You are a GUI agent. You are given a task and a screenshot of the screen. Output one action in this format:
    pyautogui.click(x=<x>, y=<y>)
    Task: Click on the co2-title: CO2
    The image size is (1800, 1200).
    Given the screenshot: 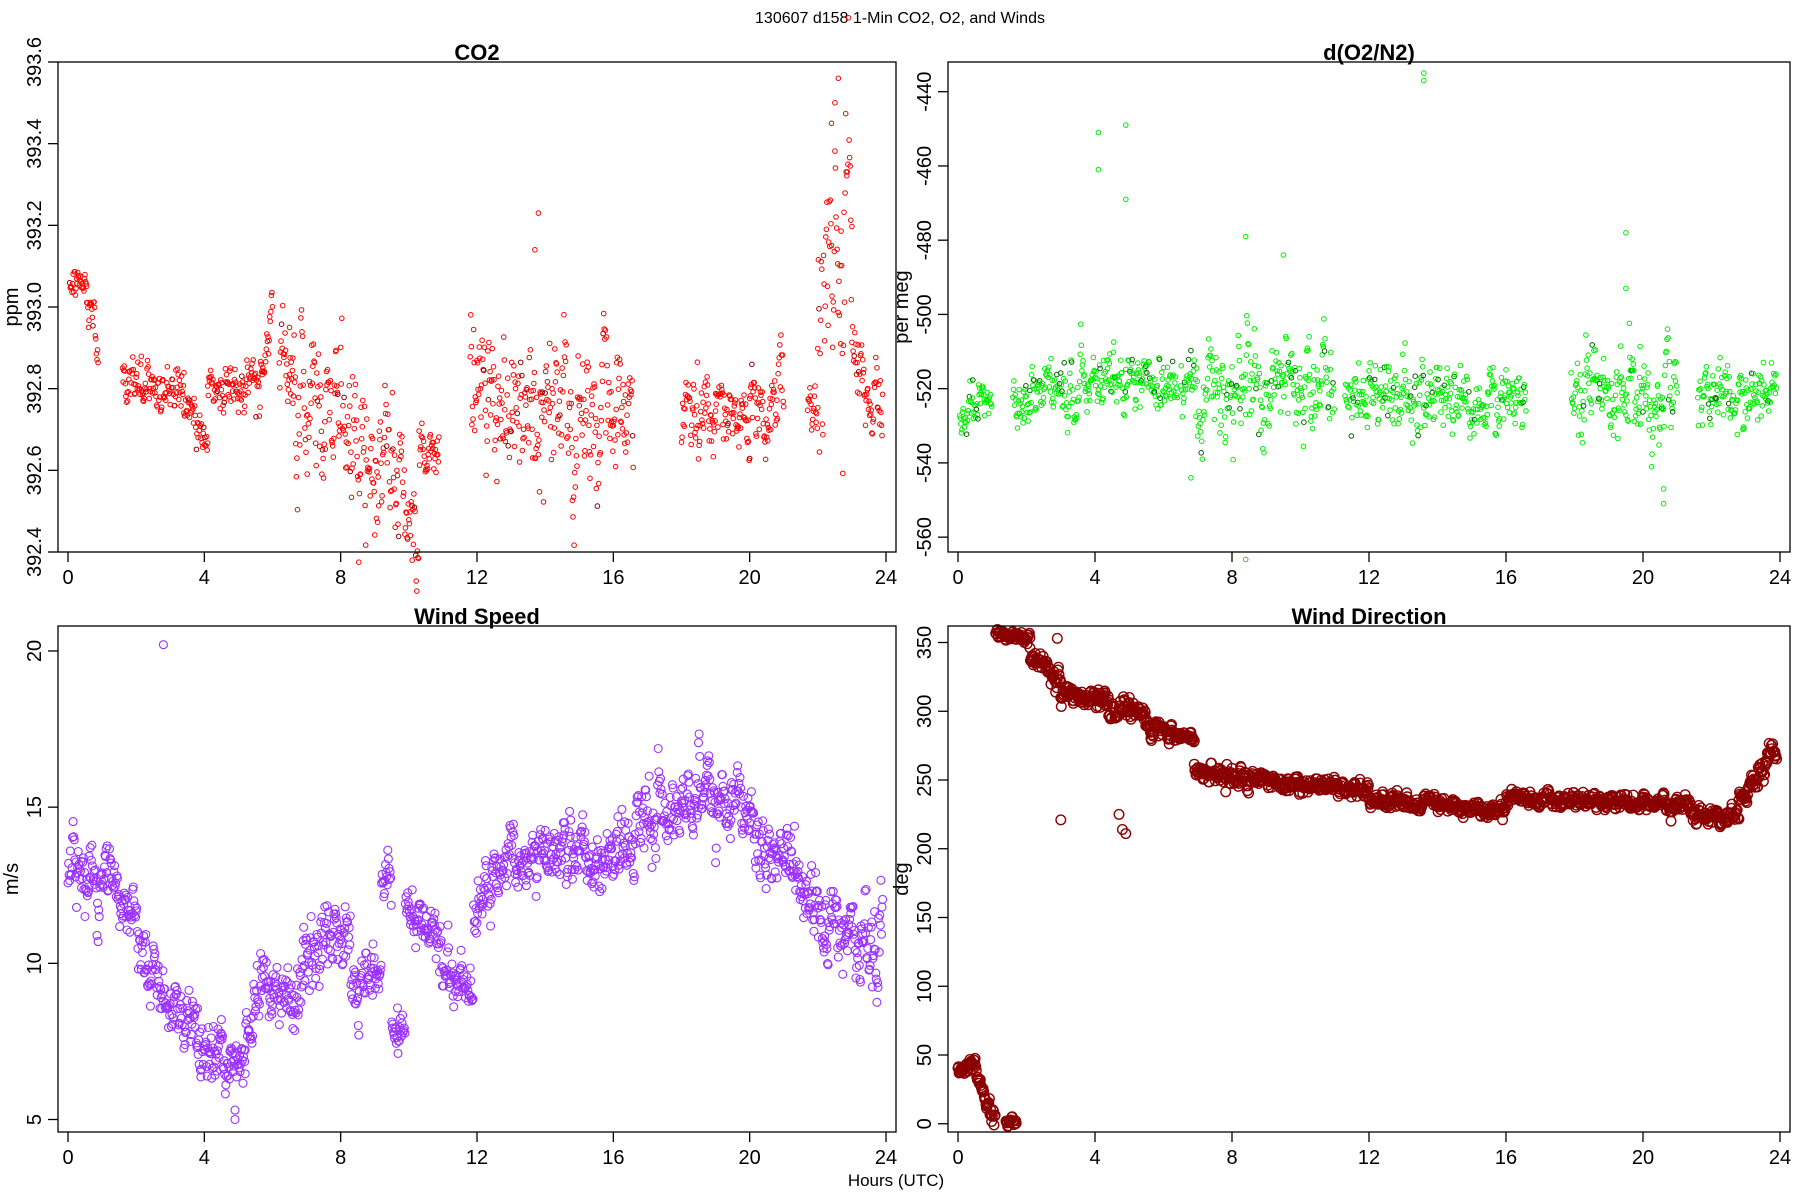 What is the action you would take?
    pyautogui.click(x=476, y=52)
    